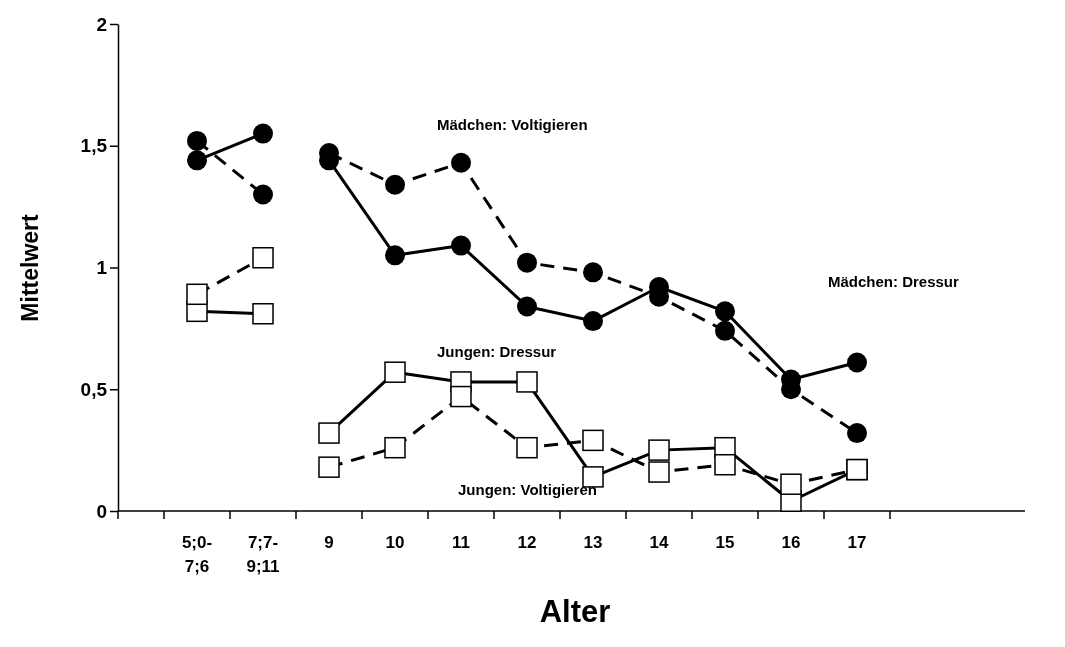 Image resolution: width=1065 pixels, height=647 pixels. Describe the element at coordinates (329, 542) in the screenshot. I see `x-tick-label: 9` at that location.